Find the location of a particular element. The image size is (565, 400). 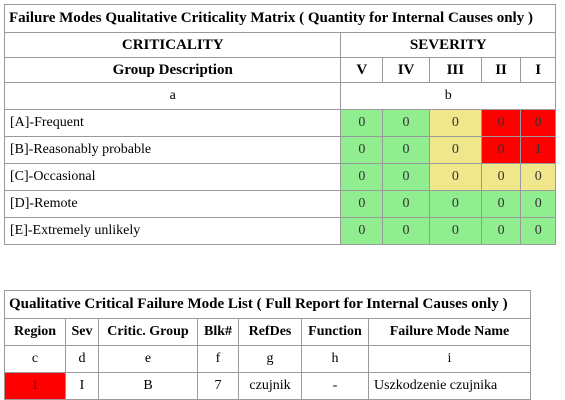

matrix-row: [D]-Remote 0 0 0 0 0 is located at coordinates (279, 204).